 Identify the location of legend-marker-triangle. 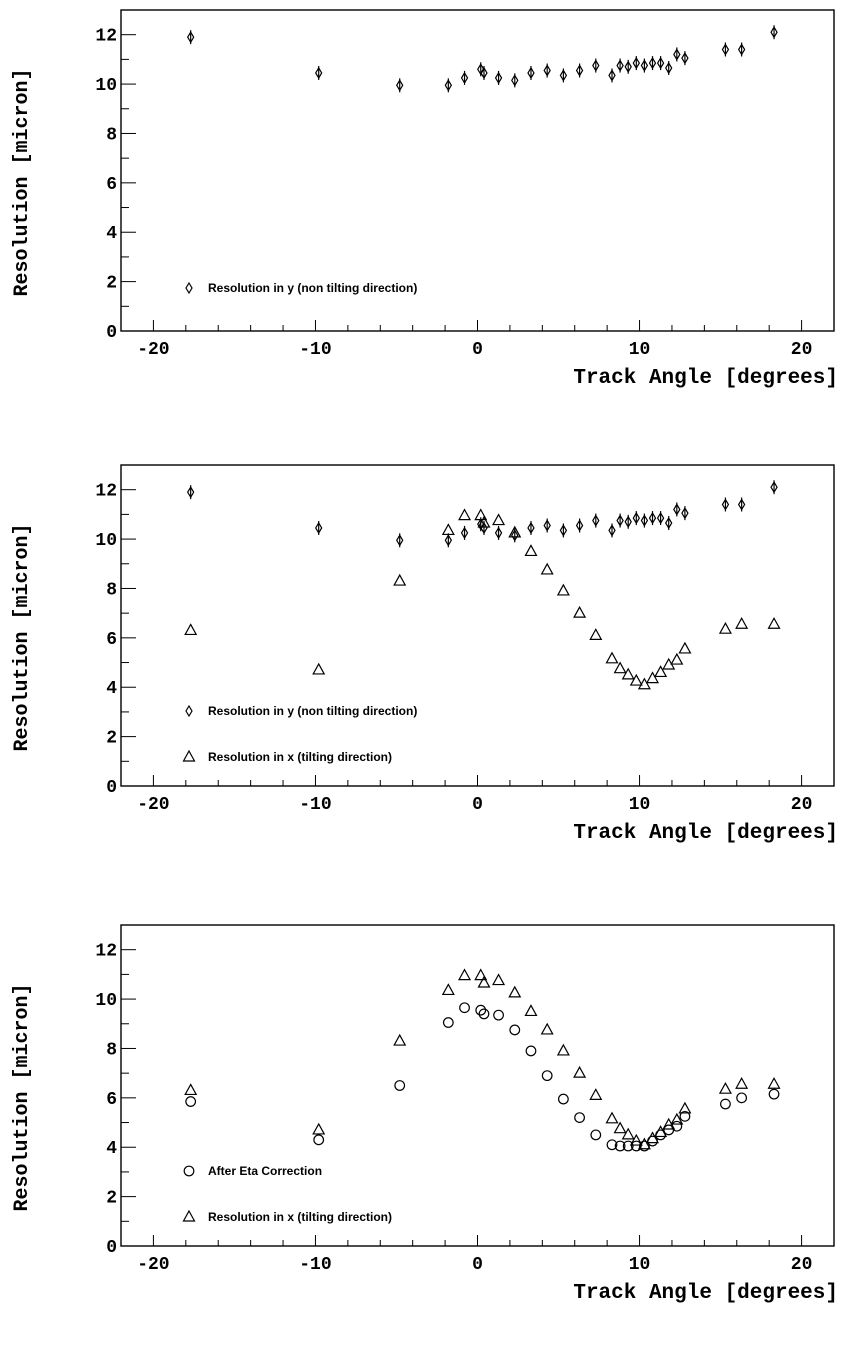
(189, 755).